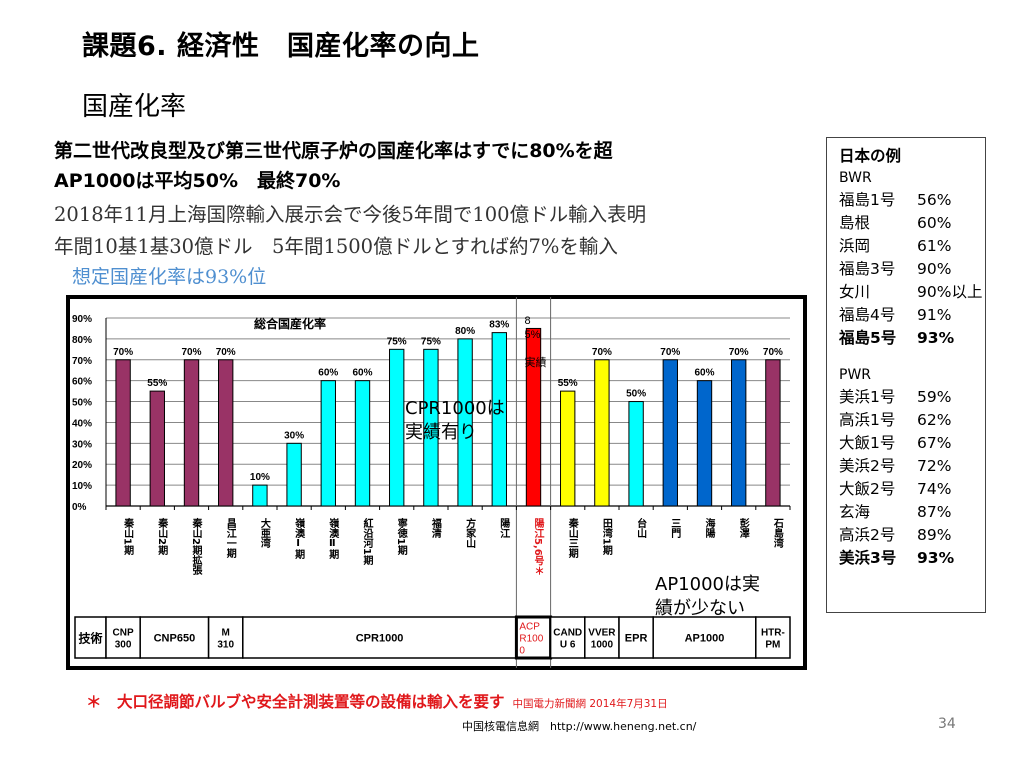  Describe the element at coordinates (636, 394) in the screenshot. I see `bar-value-label: 50%` at that location.